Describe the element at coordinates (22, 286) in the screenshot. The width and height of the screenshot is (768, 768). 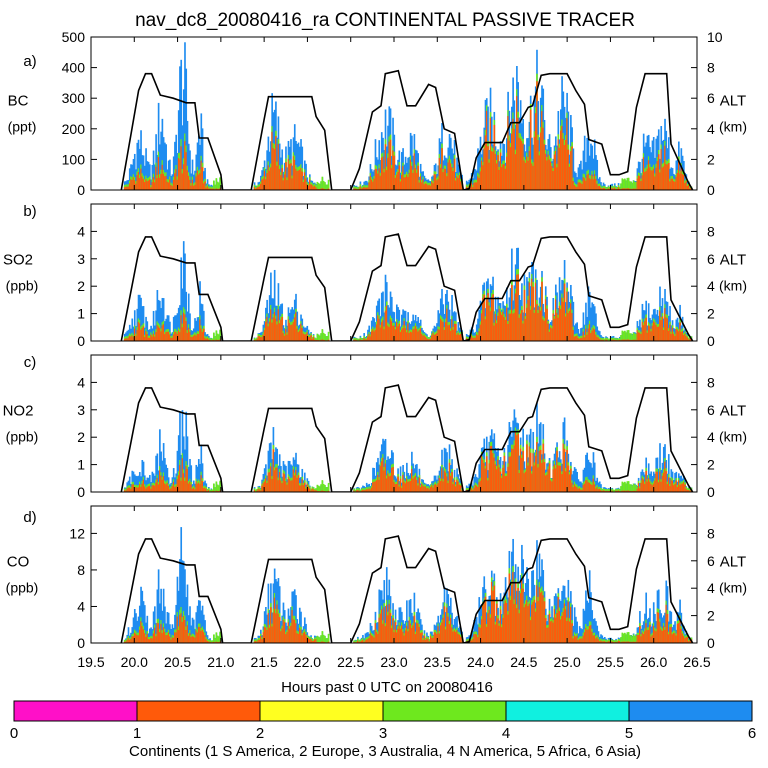
I see `species-unit: (ppb)` at that location.